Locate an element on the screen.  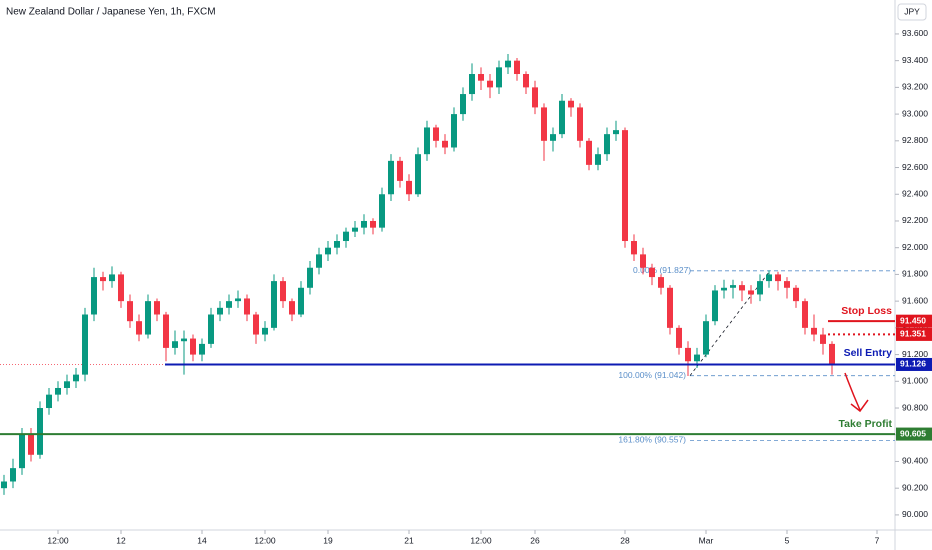
x-tick-label: 21 is located at coordinates (409, 540).